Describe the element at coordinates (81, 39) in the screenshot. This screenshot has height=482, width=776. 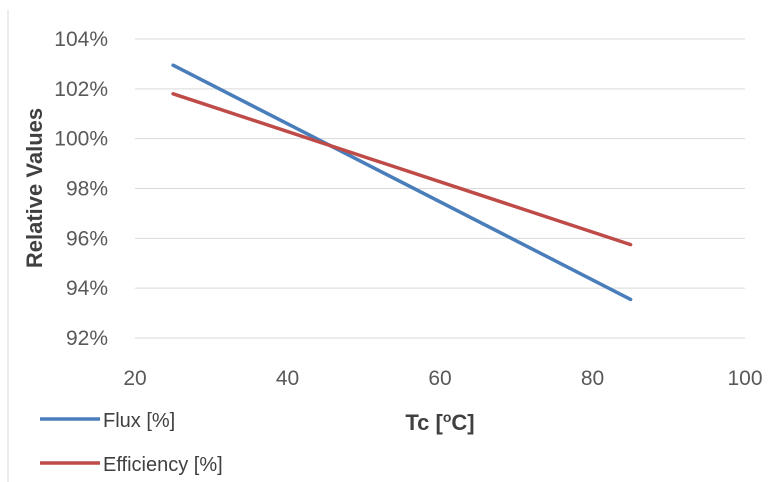
I see `y-tick-label: 104%` at that location.